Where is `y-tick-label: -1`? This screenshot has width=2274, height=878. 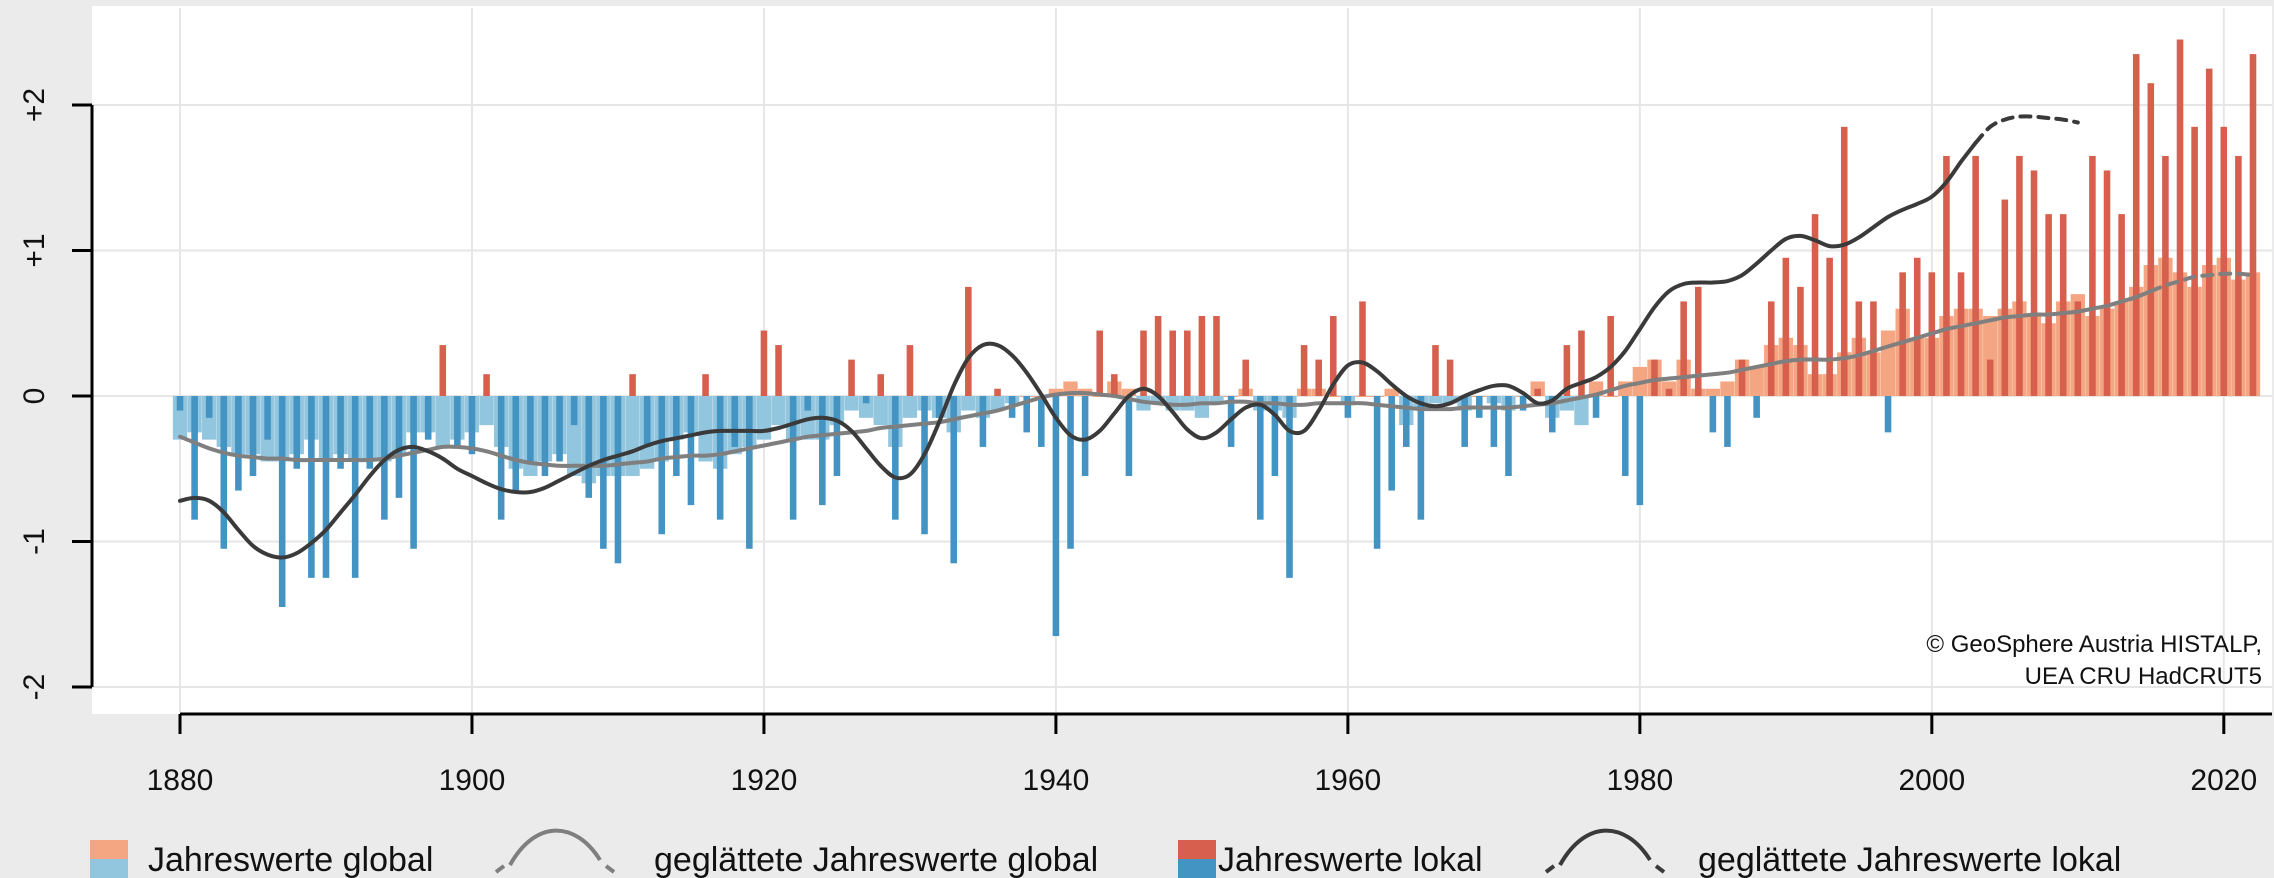
y-tick-label: -1 is located at coordinates (34, 541).